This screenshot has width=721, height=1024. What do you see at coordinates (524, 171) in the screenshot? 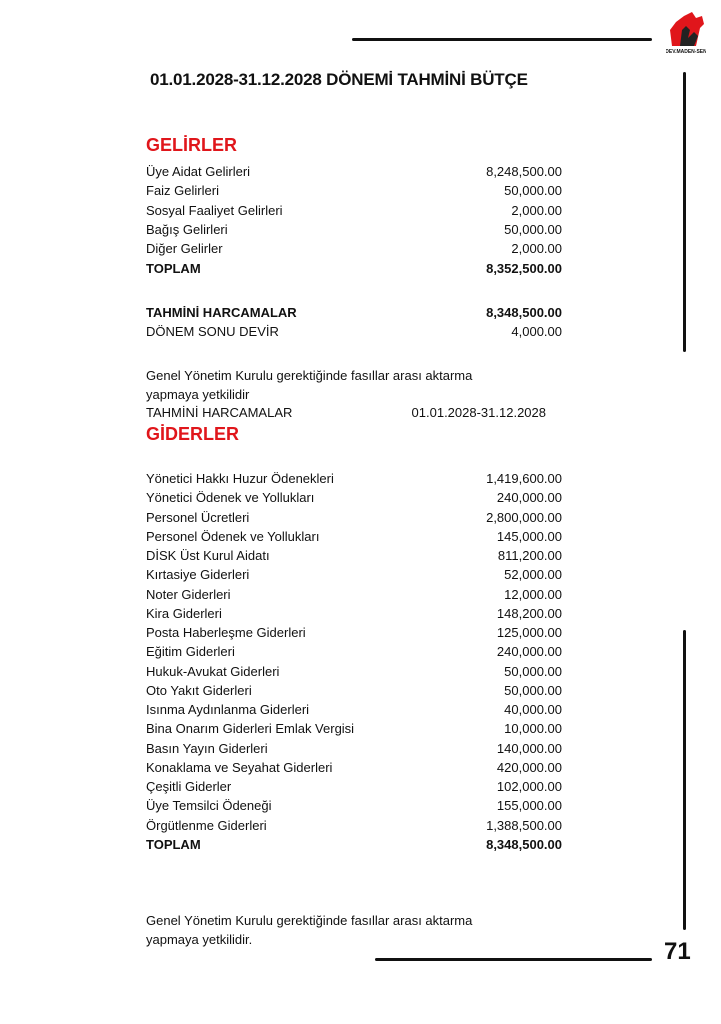
I see `row-value: 8,248,500.00` at bounding box center [524, 171].